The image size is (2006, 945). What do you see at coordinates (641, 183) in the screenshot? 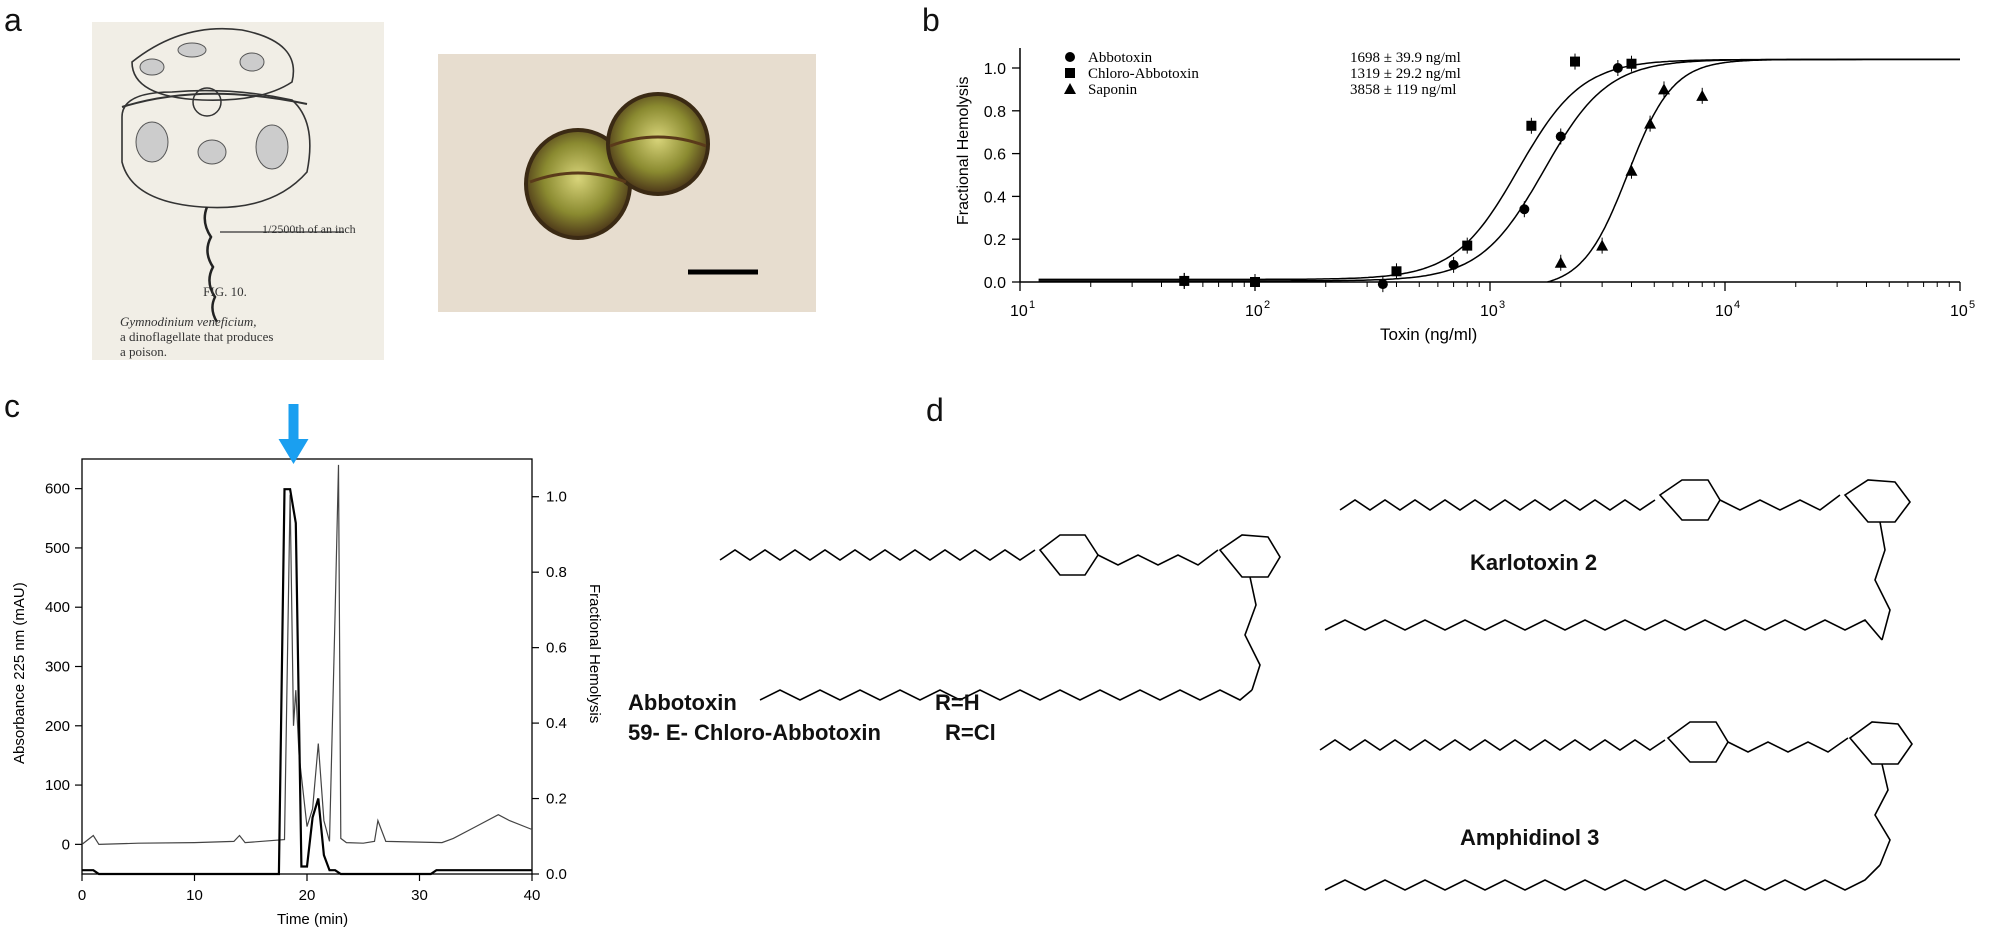
I see `micrograph-drawing` at bounding box center [641, 183].